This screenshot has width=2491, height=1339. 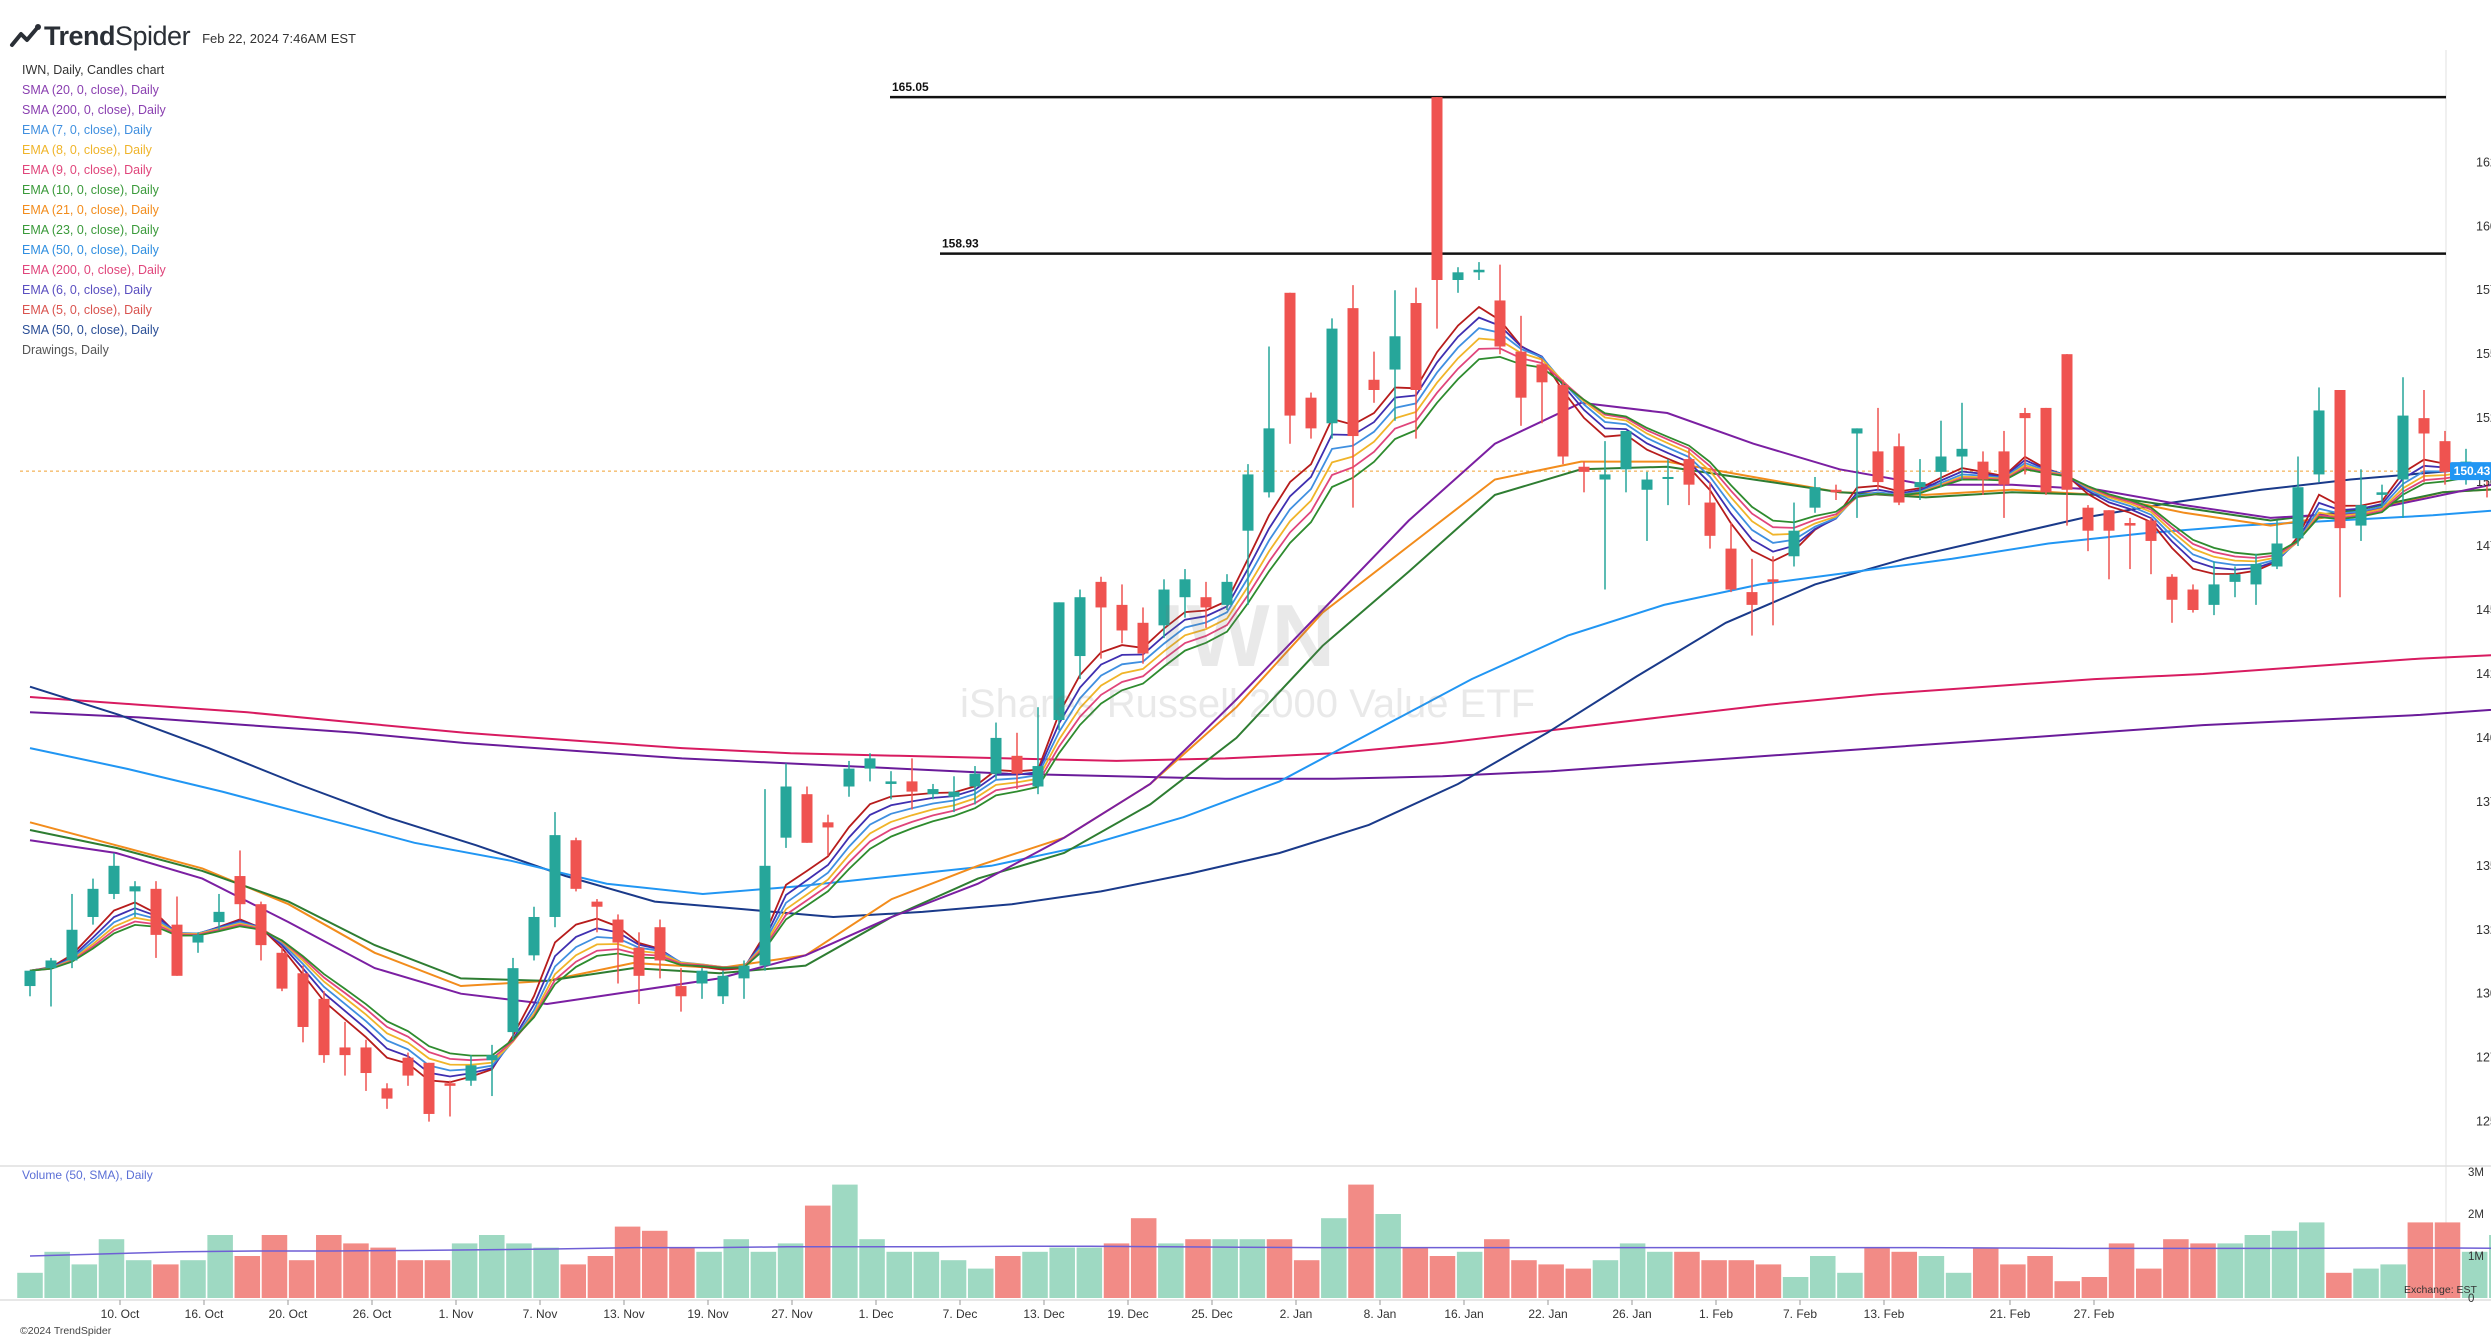 I want to click on legend-item: Drawings, Daily, so click(x=65, y=350).